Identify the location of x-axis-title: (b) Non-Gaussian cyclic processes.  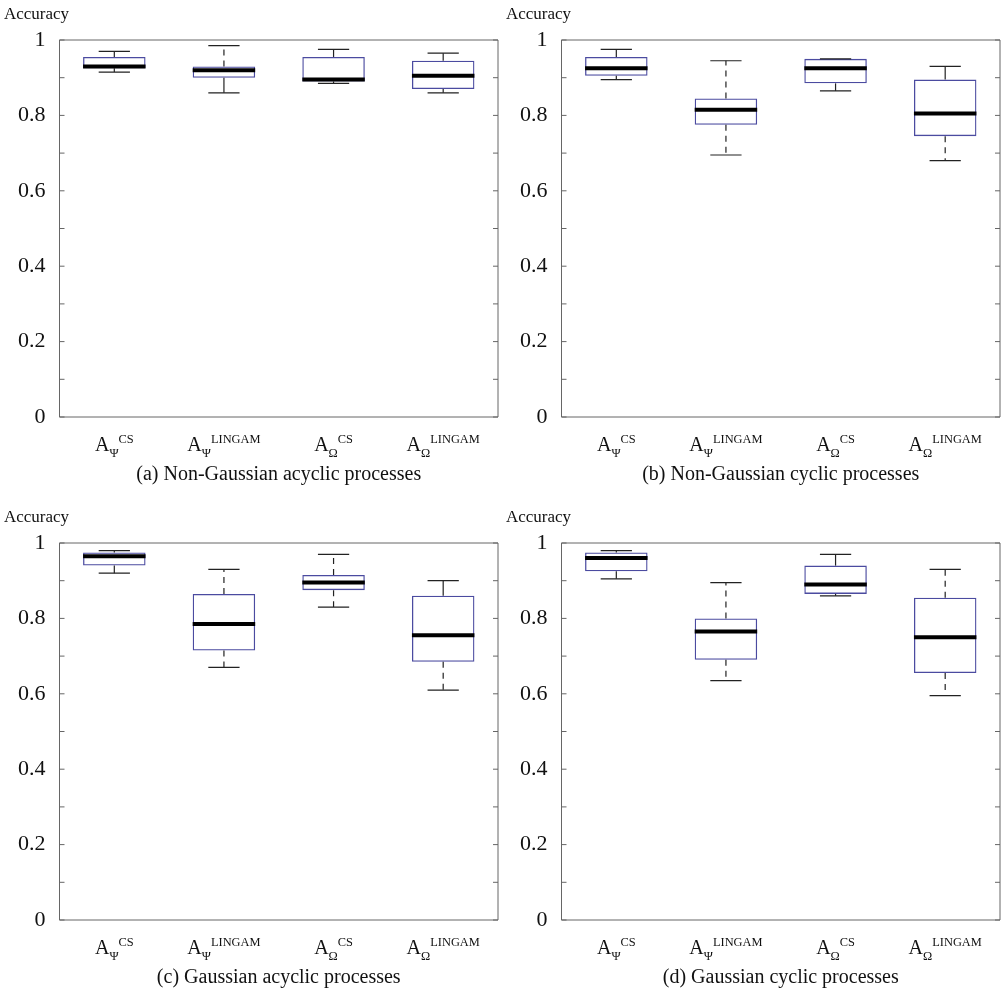
(781, 474).